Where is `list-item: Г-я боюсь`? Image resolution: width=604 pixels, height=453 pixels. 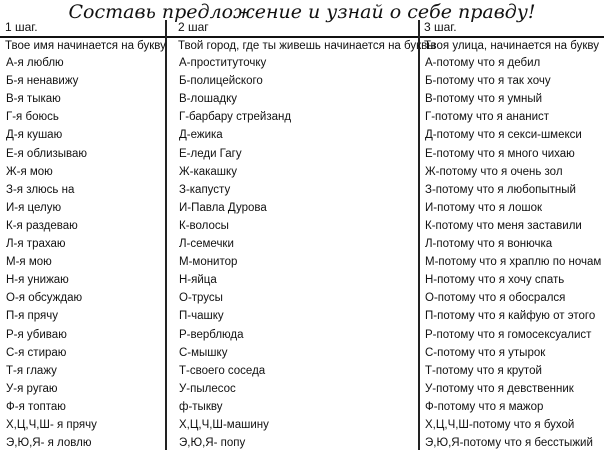 list-item: Г-я боюсь is located at coordinates (32, 117).